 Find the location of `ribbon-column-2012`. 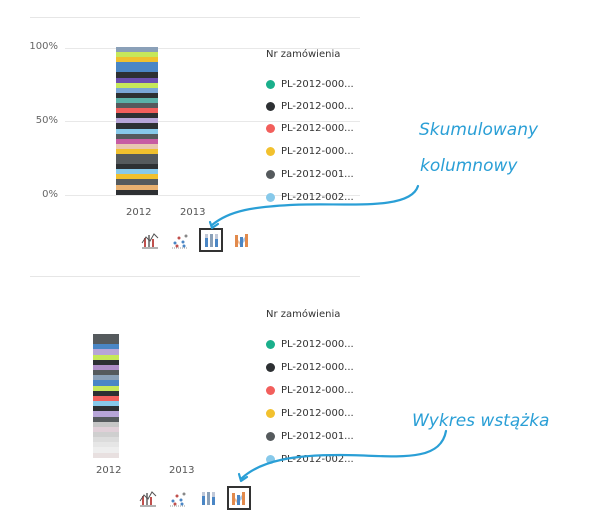

ribbon-column-2012 is located at coordinates (106, 396).